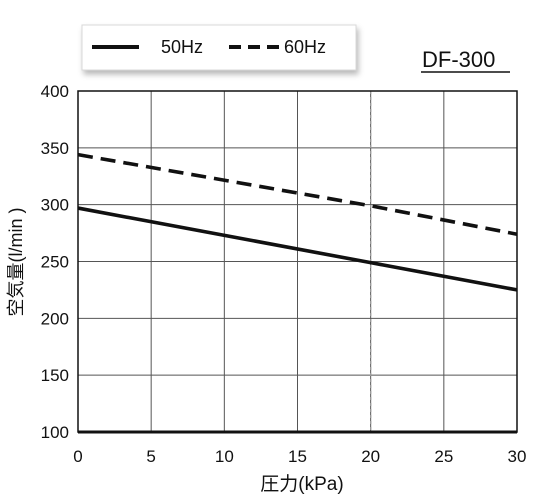 Image resolution: width=550 pixels, height=500 pixels. Describe the element at coordinates (55, 148) in the screenshot. I see `y-tick-label-350: 350` at that location.